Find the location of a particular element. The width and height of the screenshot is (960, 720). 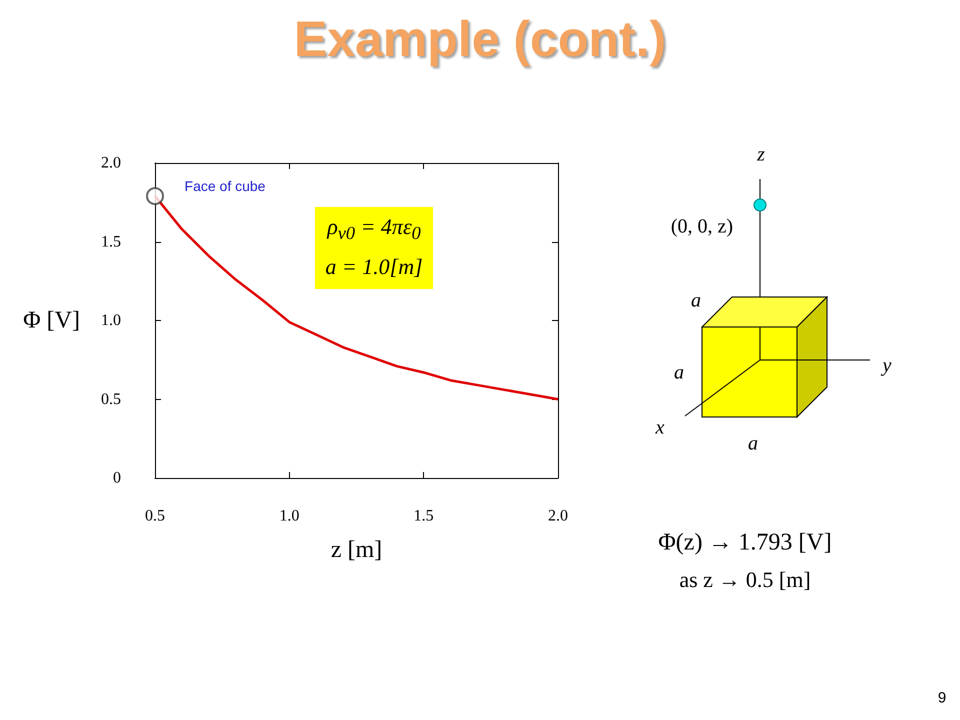

text: (0, 0, z) is located at coordinates (702, 227).